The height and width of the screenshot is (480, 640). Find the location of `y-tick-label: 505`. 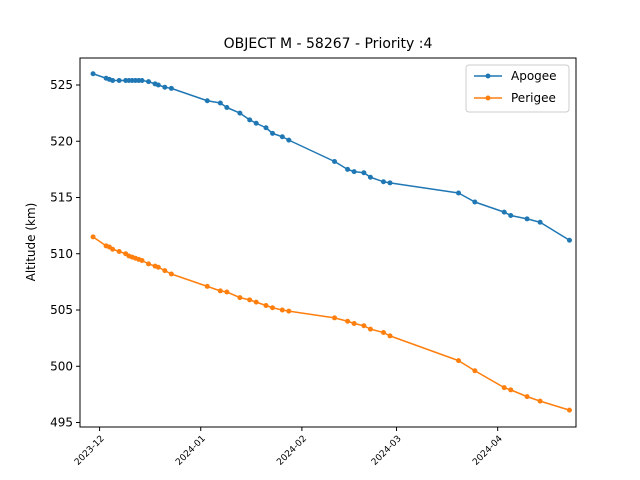

y-tick-label: 505 is located at coordinates (61, 310).